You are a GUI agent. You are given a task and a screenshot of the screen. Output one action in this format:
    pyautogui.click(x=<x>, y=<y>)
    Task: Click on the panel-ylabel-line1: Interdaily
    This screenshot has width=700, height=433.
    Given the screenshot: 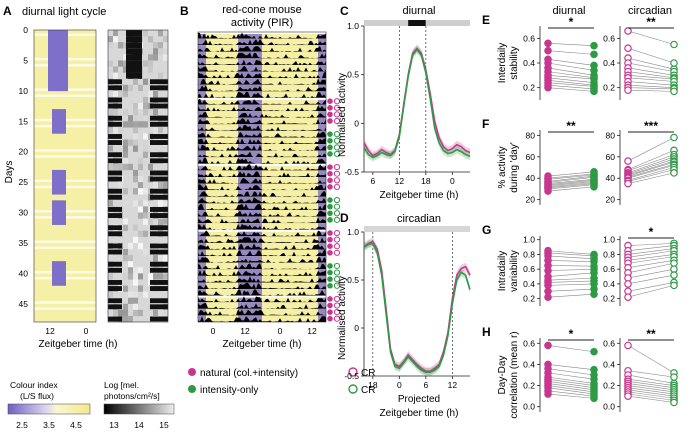 What is the action you would take?
    pyautogui.click(x=502, y=63)
    